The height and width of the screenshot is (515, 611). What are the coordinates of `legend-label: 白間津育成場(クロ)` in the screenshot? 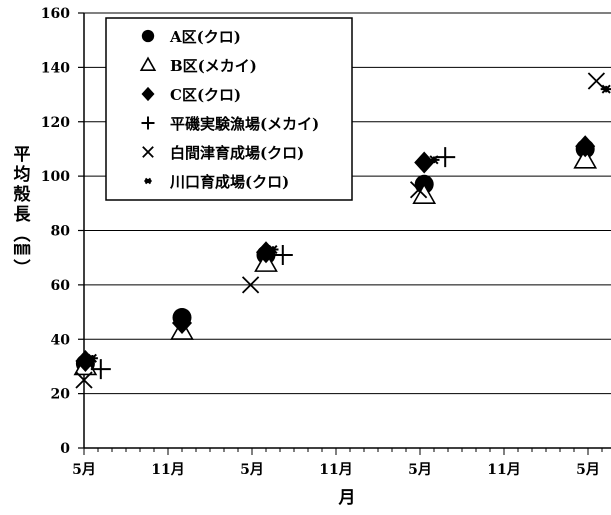 It's located at (237, 153).